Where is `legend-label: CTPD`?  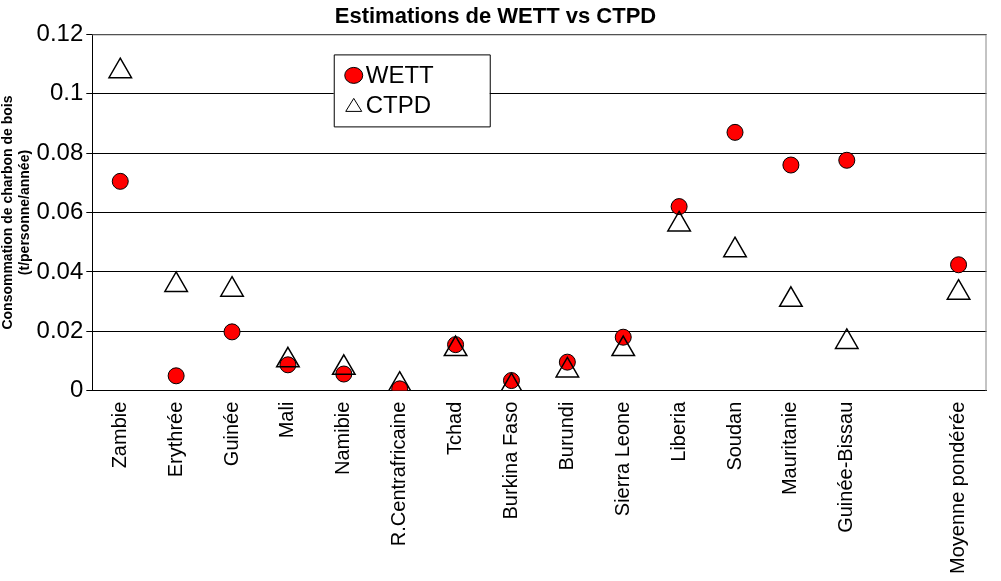 legend-label: CTPD is located at coordinates (398, 105).